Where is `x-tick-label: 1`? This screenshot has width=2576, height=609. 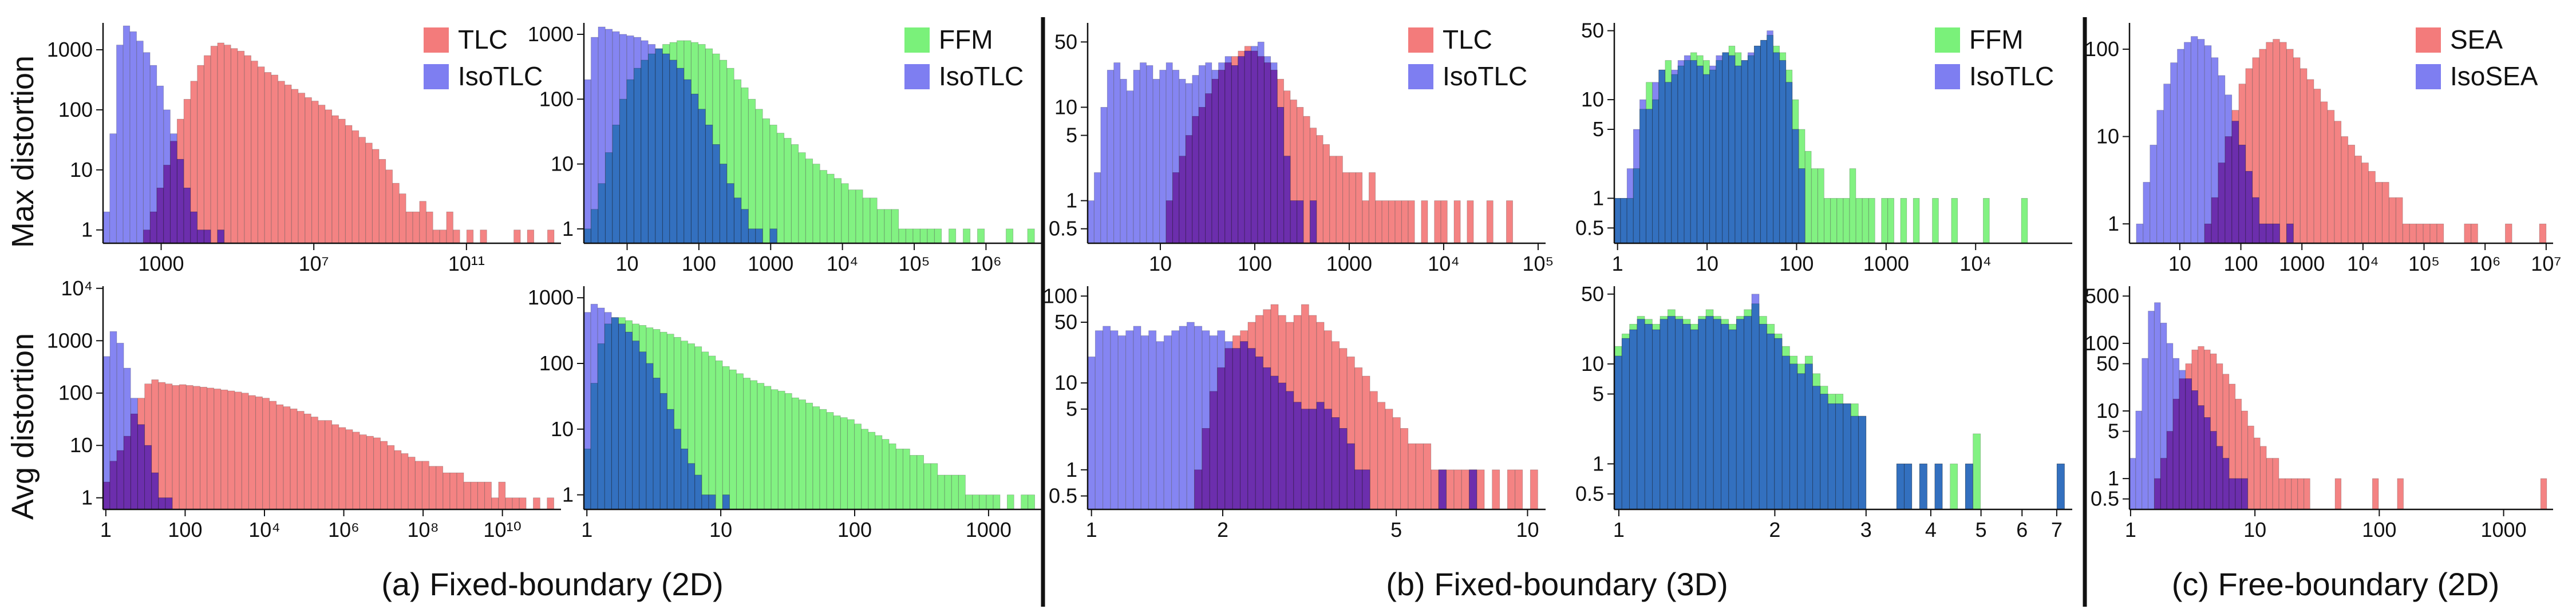
x-tick-label: 1 is located at coordinates (1617, 263).